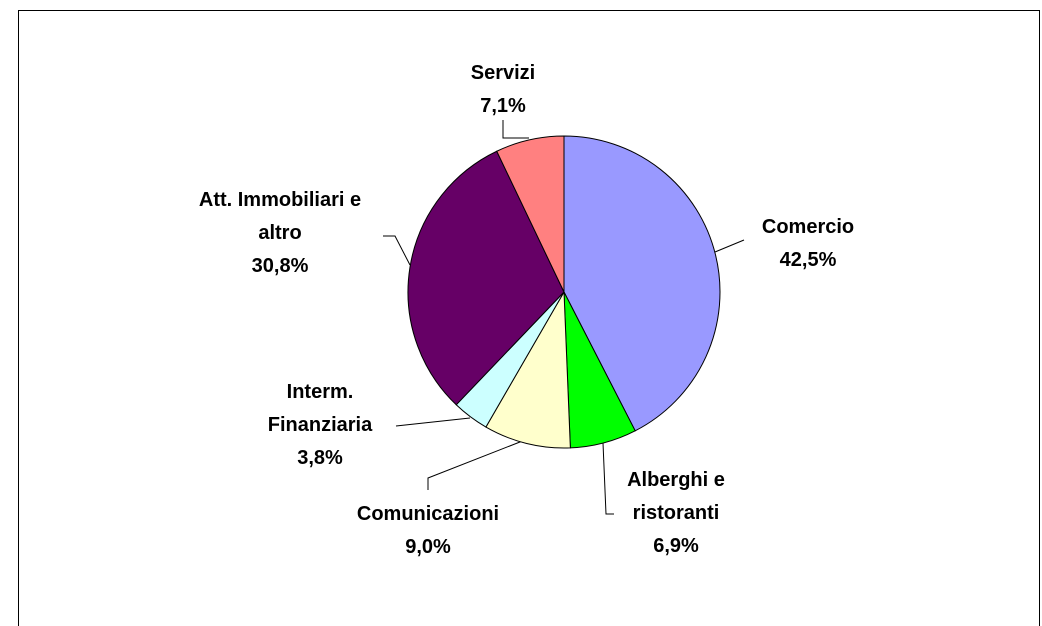  Describe the element at coordinates (808, 227) in the screenshot. I see `category-label: Comercio` at that location.